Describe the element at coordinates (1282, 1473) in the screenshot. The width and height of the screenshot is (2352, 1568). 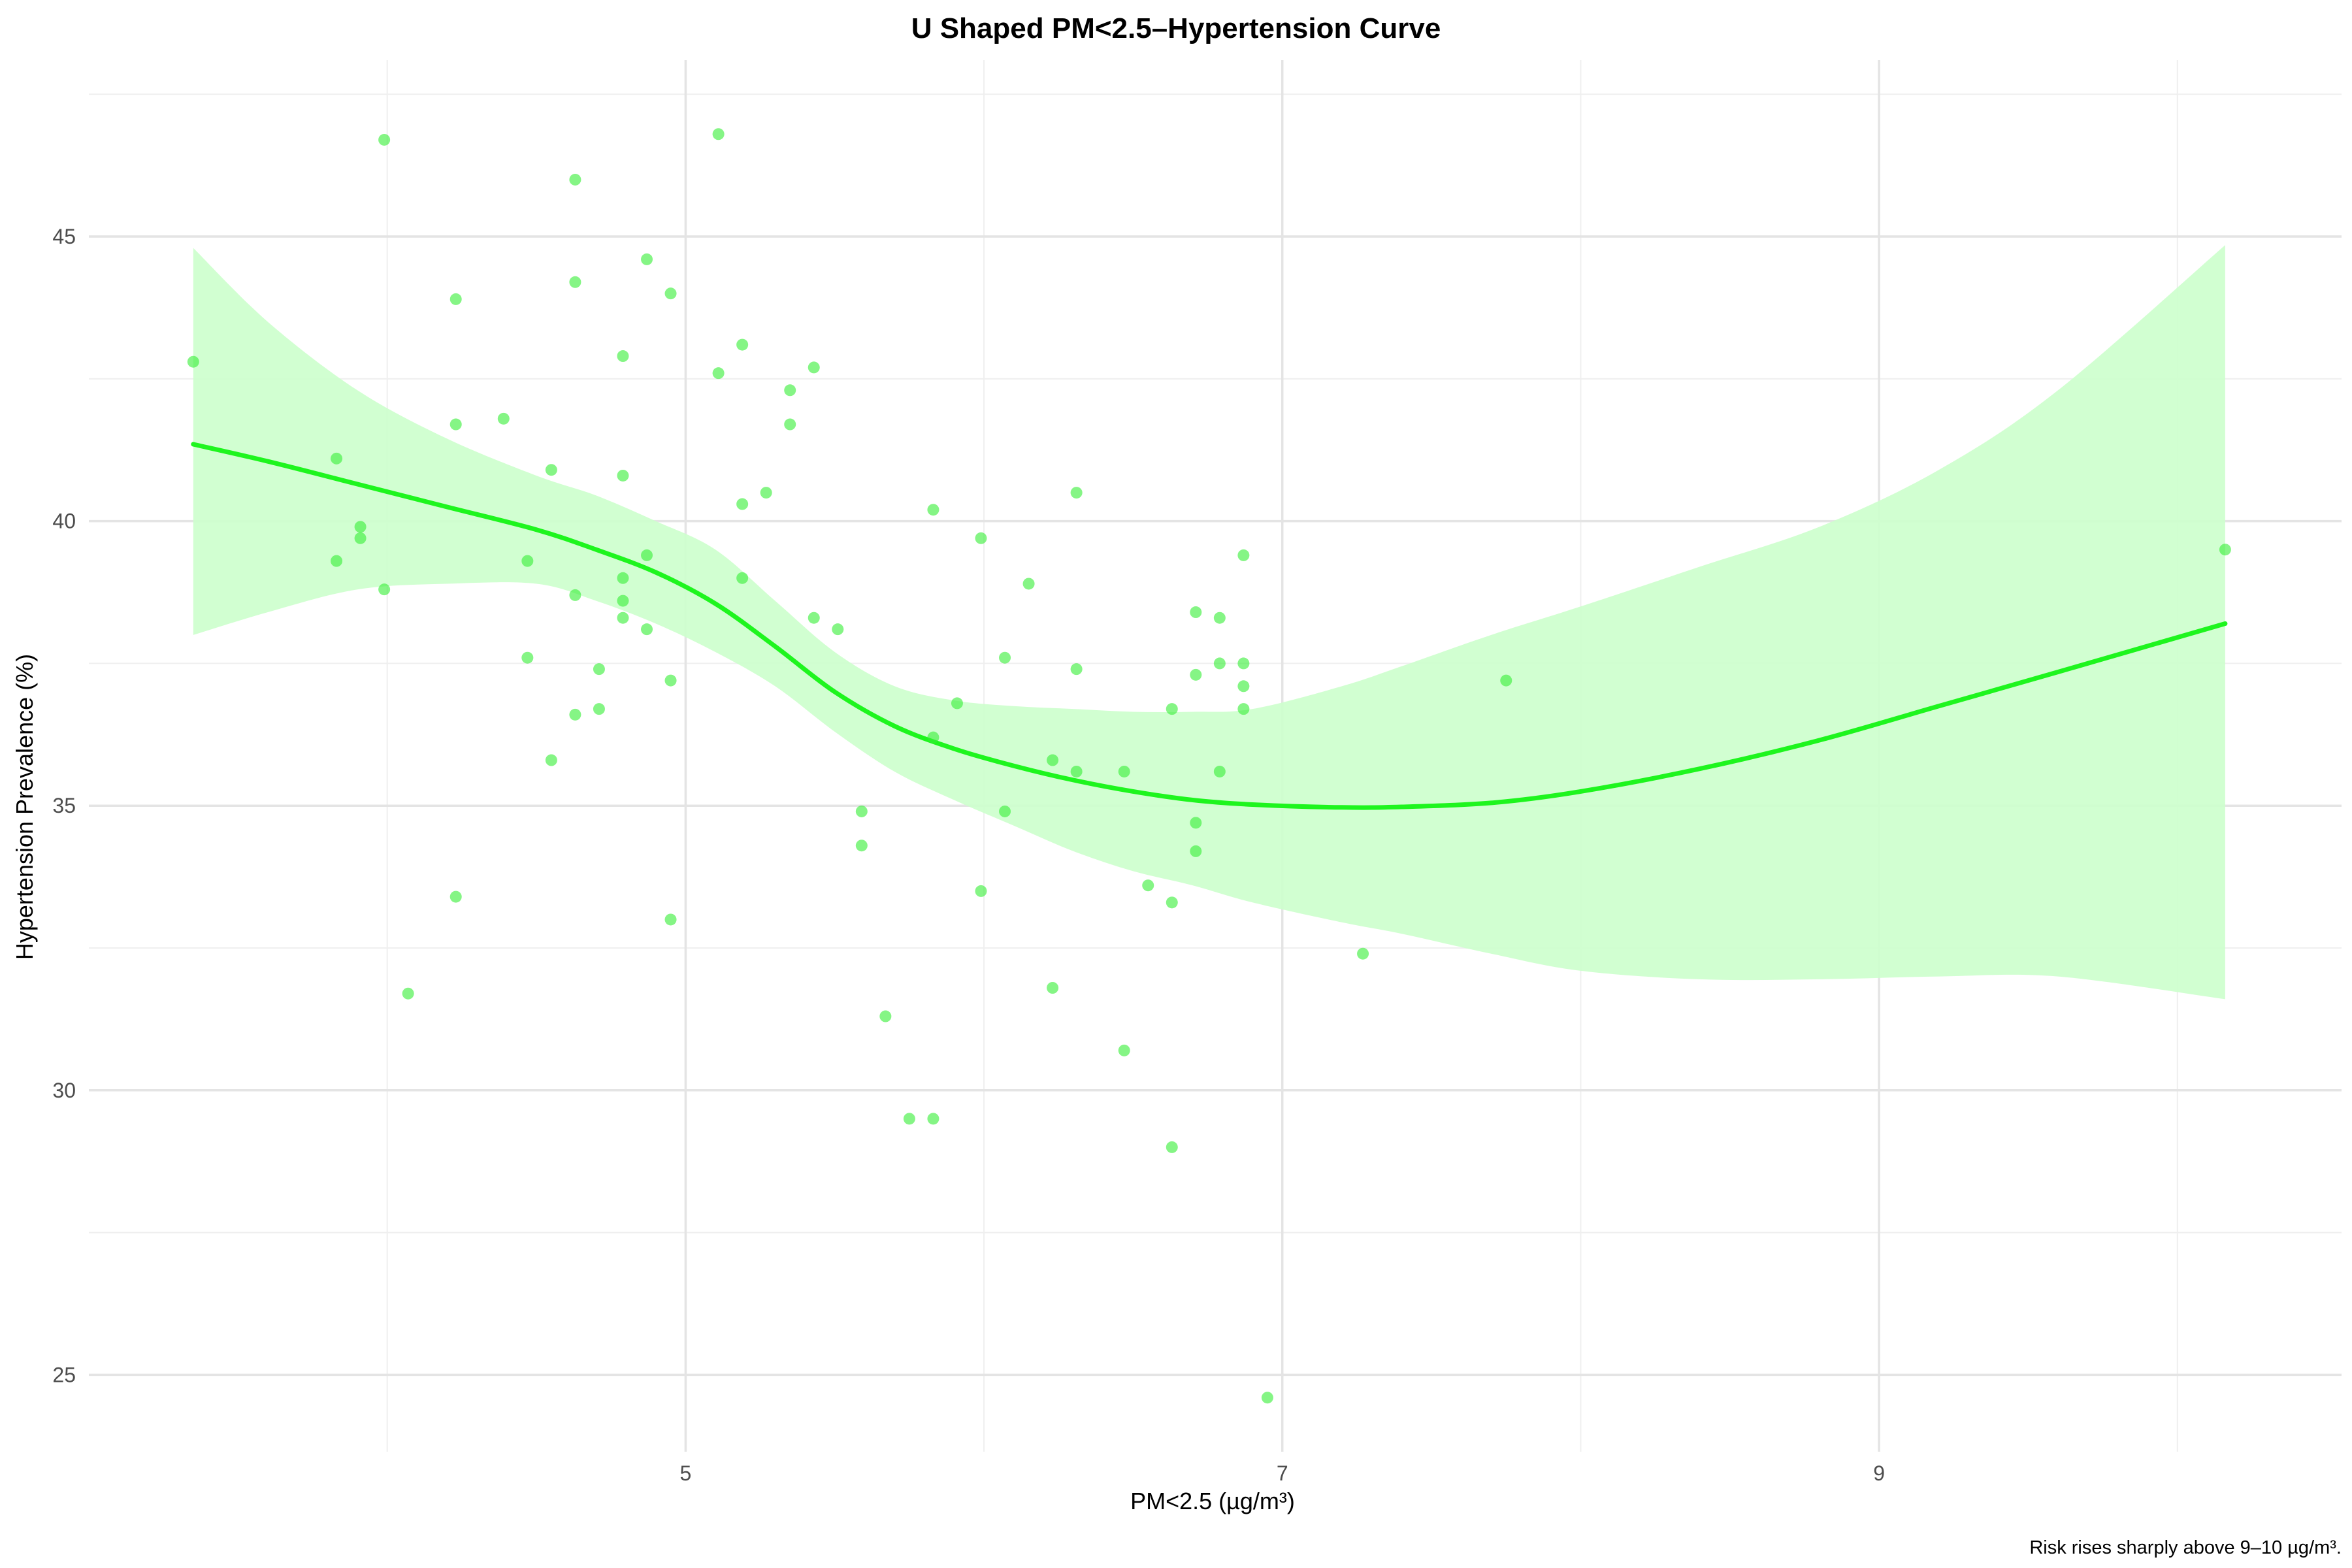
I see `x-tick-label: 7` at that location.